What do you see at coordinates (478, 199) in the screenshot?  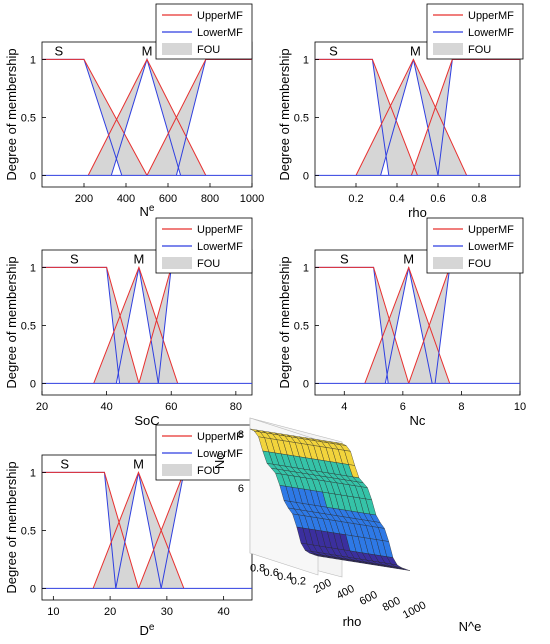 I see `x-tick-label: 0.8` at bounding box center [478, 199].